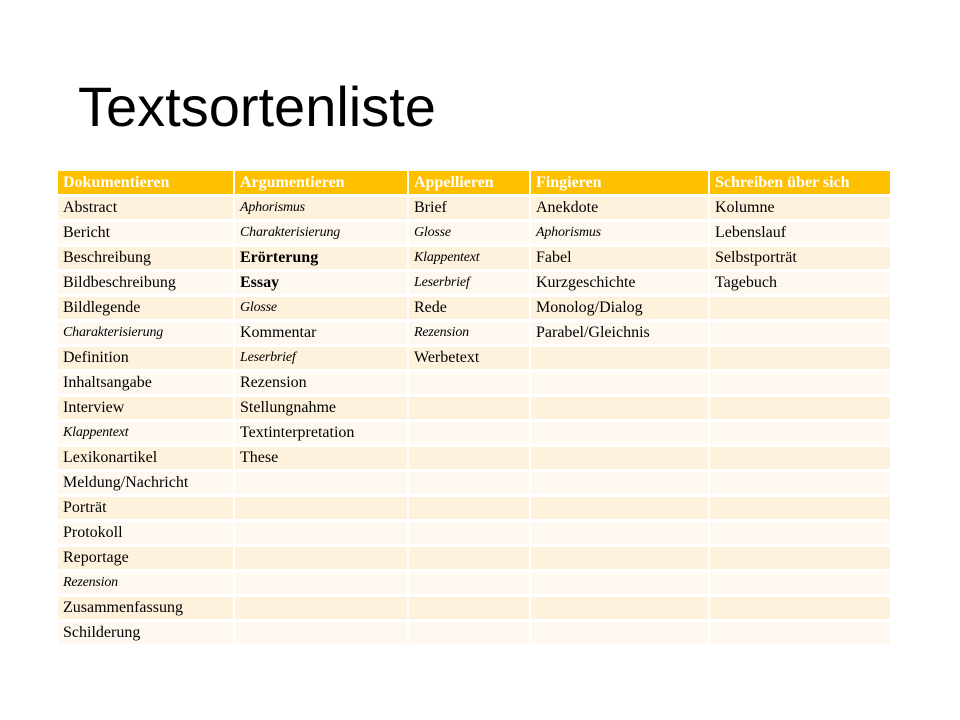  Describe the element at coordinates (801, 234) in the screenshot. I see `table-cell-schreiben-ueber-sich: Lebenslauf` at that location.